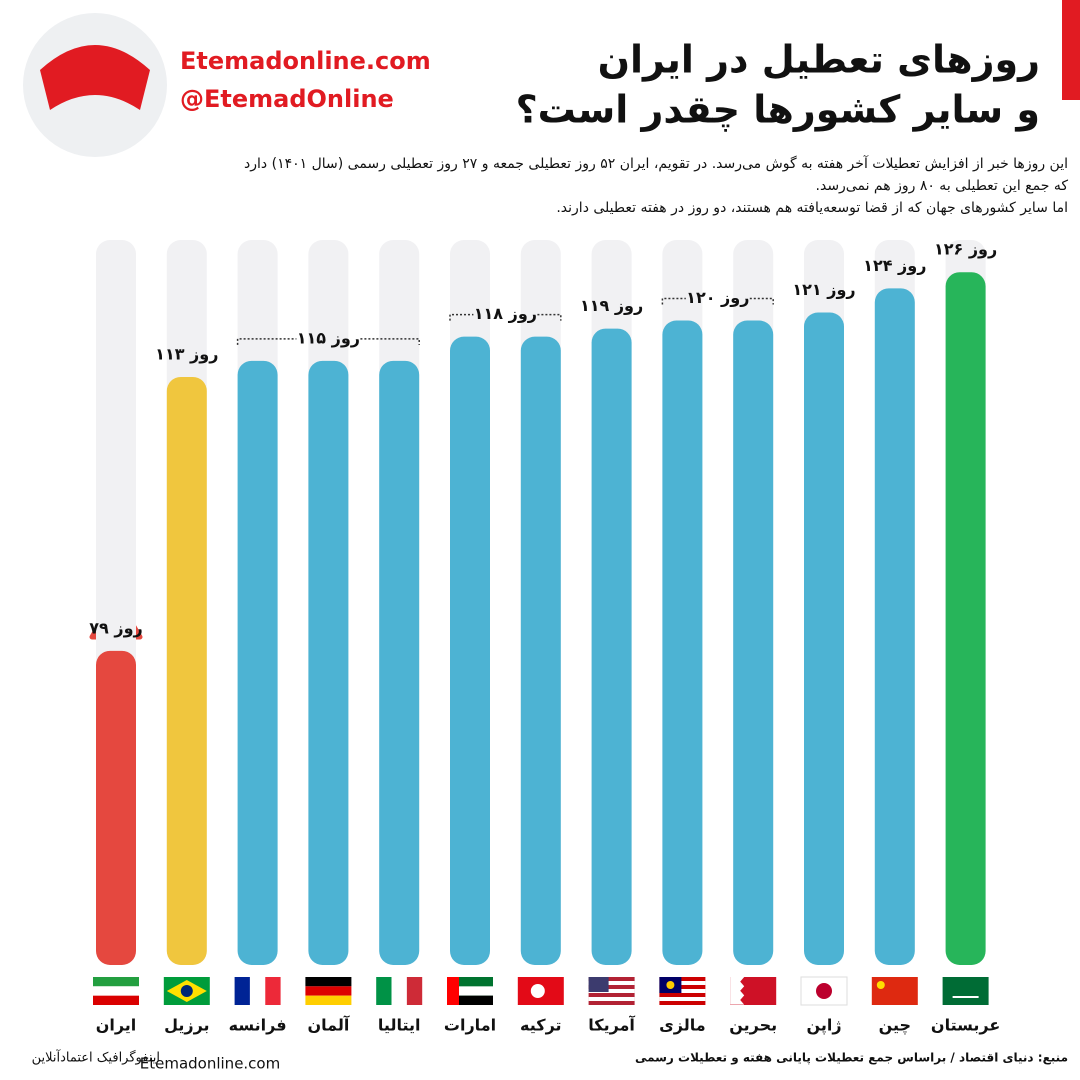 The height and width of the screenshot is (1080, 1080). What do you see at coordinates (186, 1025) in the screenshot?
I see `category-label: برزیل` at bounding box center [186, 1025].